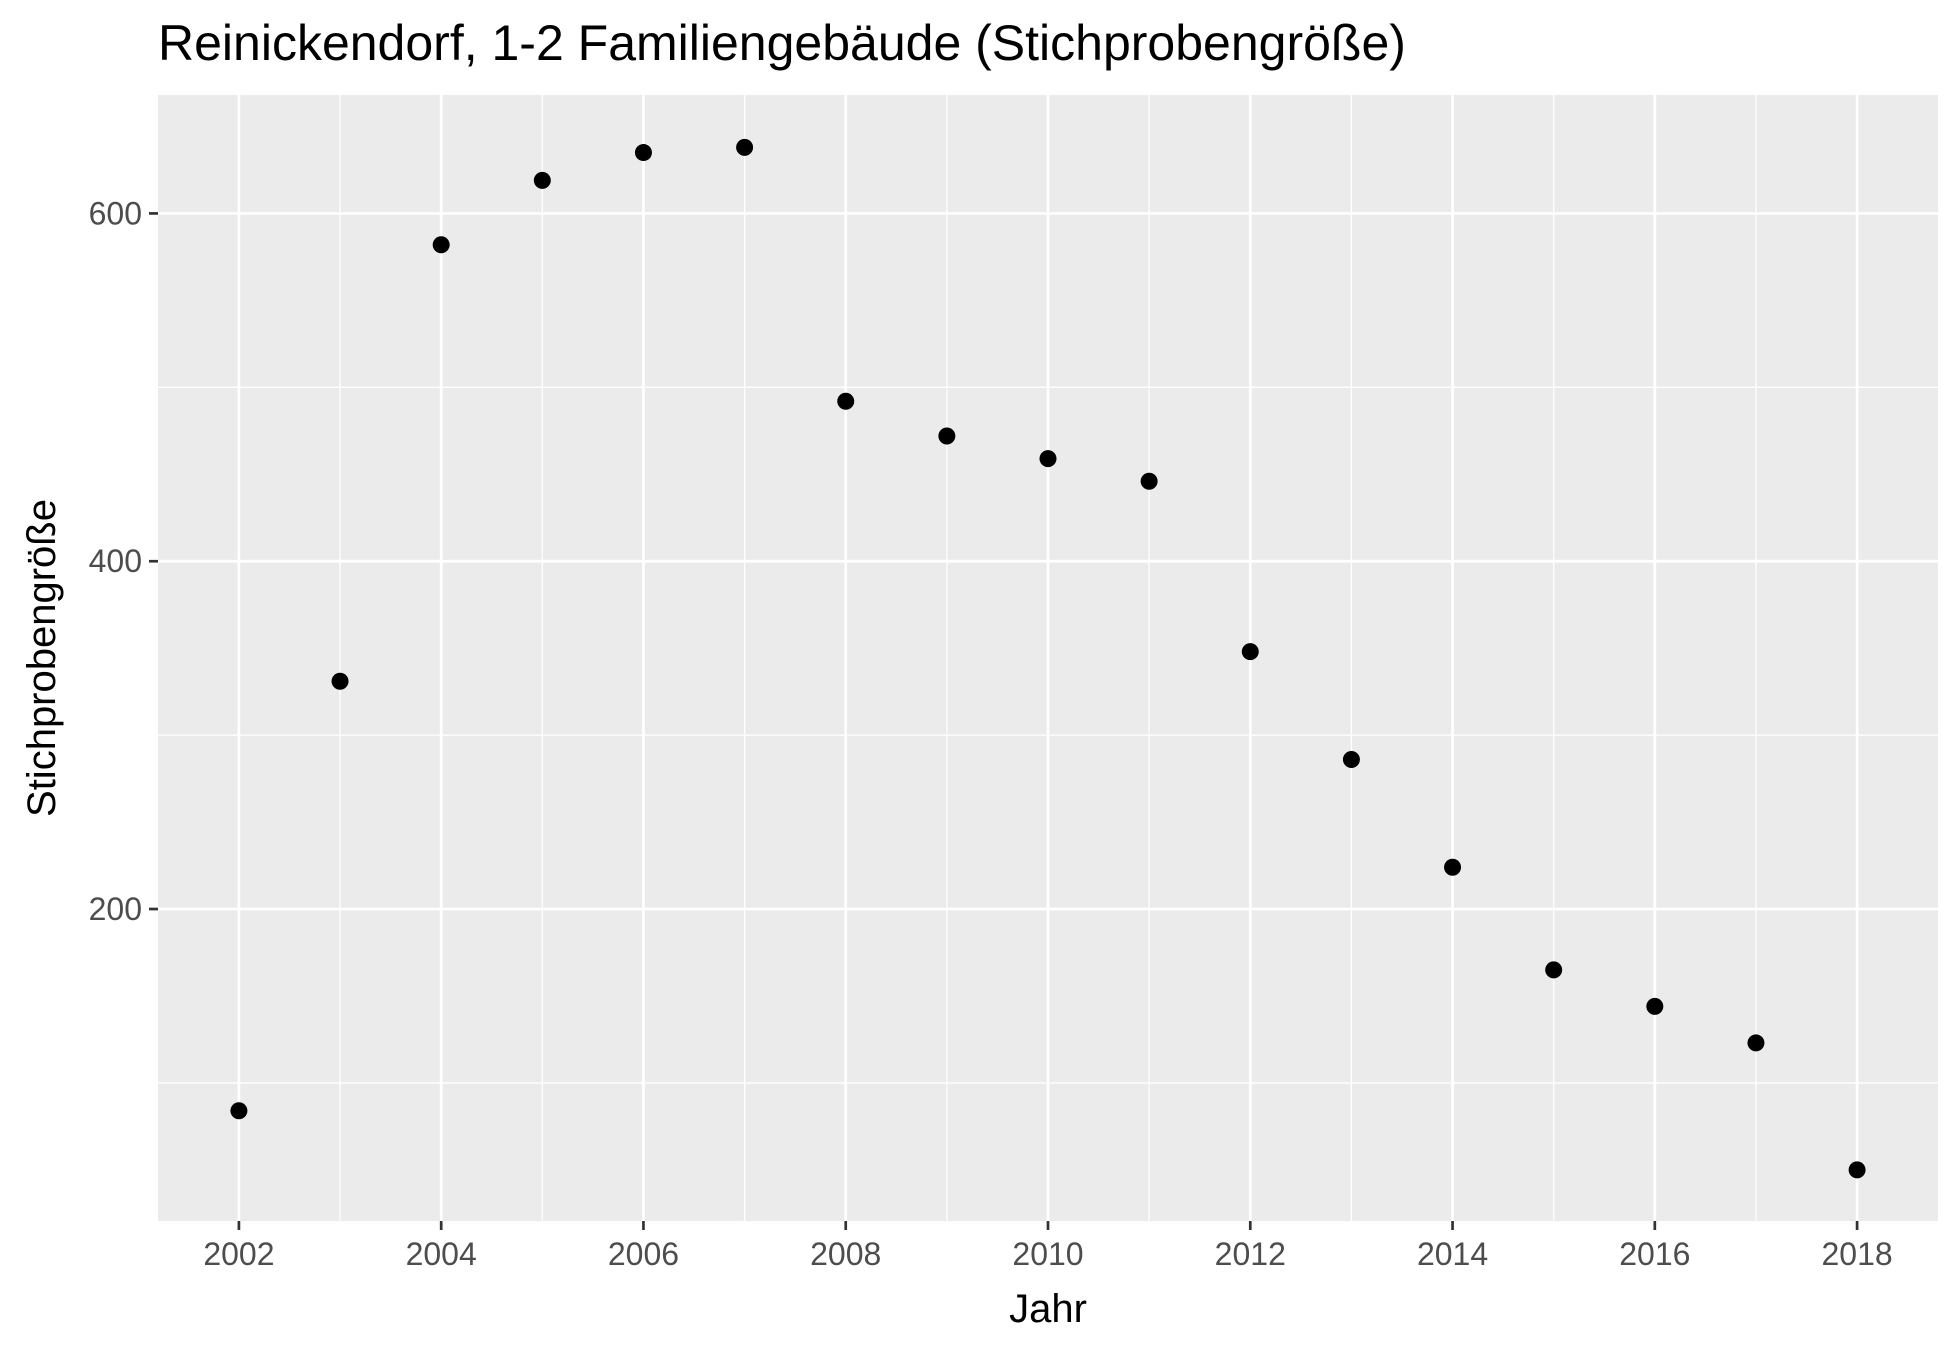 This screenshot has width=1950, height=1349. What do you see at coordinates (643, 1254) in the screenshot?
I see `x-tick-label: 2006` at bounding box center [643, 1254].